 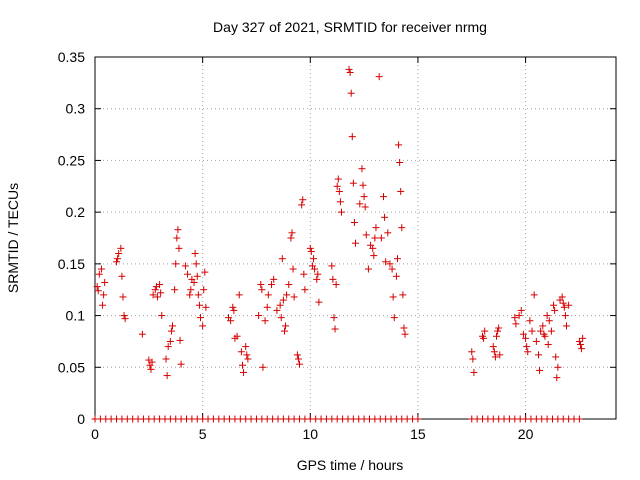 What do you see at coordinates (71, 57) in the screenshot?
I see `y-tick-label: 0.35` at bounding box center [71, 57].